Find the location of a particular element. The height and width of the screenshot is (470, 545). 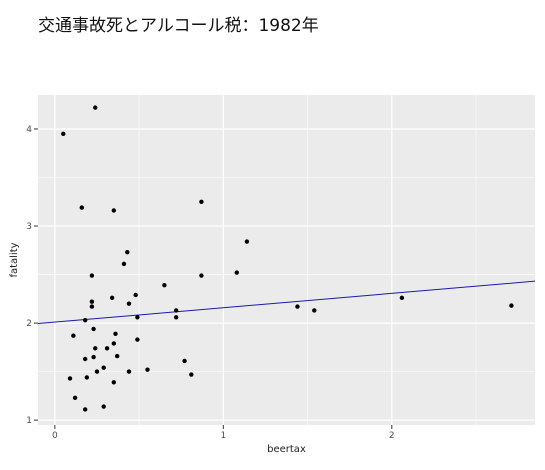

x-tick-label: 2 is located at coordinates (392, 436).